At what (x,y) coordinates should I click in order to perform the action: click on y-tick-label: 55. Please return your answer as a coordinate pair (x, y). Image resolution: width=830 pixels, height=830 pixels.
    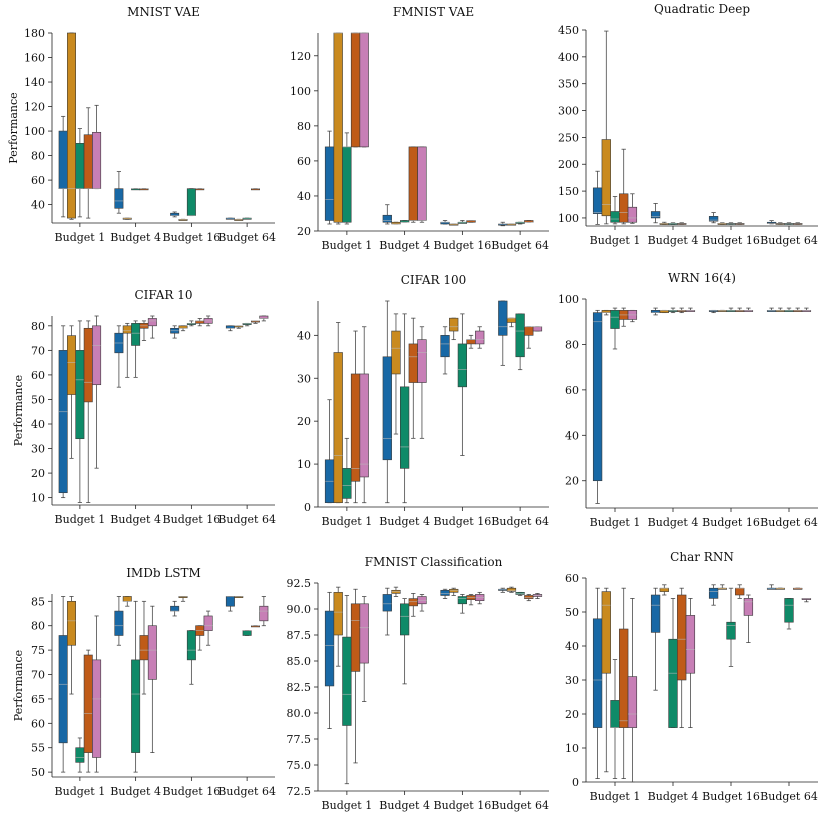
    Looking at the image, I should click on (38, 748).